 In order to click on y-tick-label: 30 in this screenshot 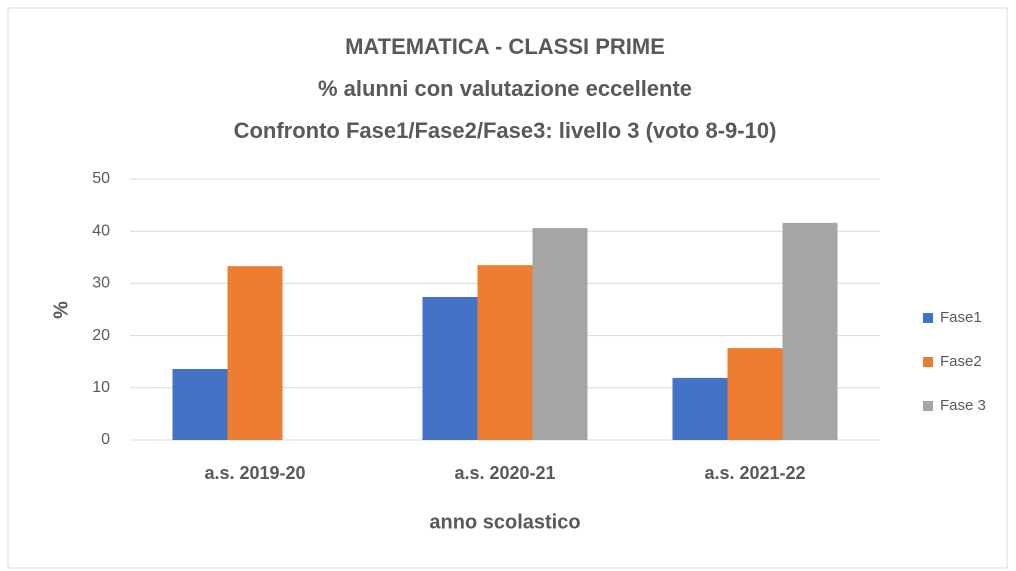, I will do `click(101, 283)`.